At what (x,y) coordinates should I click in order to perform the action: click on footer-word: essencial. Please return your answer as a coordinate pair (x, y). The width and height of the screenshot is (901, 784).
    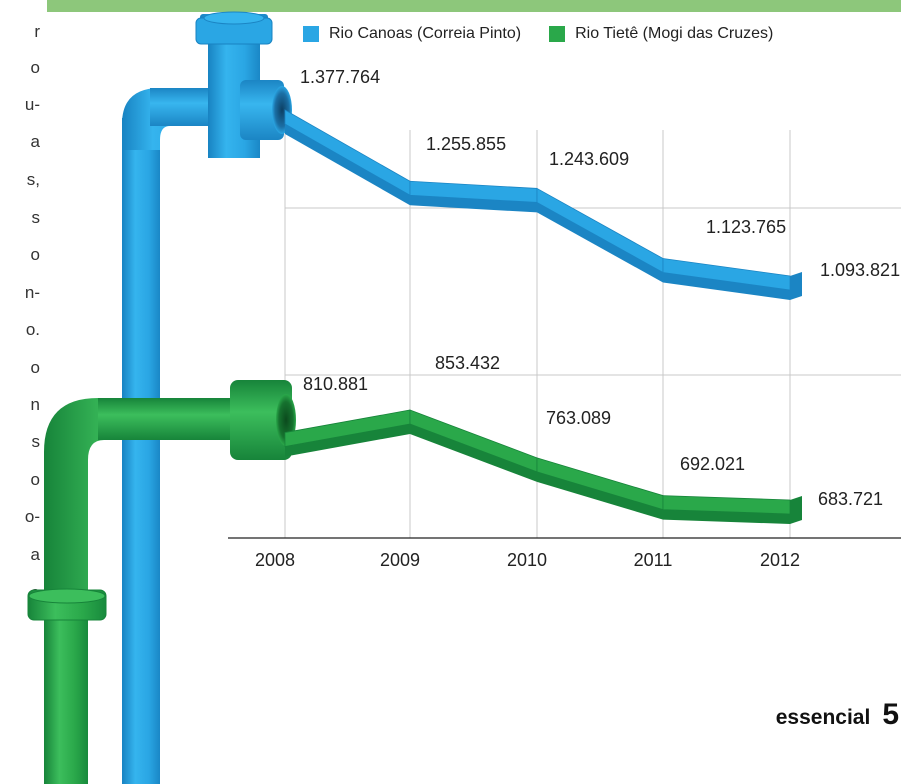
    Looking at the image, I should click on (823, 717).